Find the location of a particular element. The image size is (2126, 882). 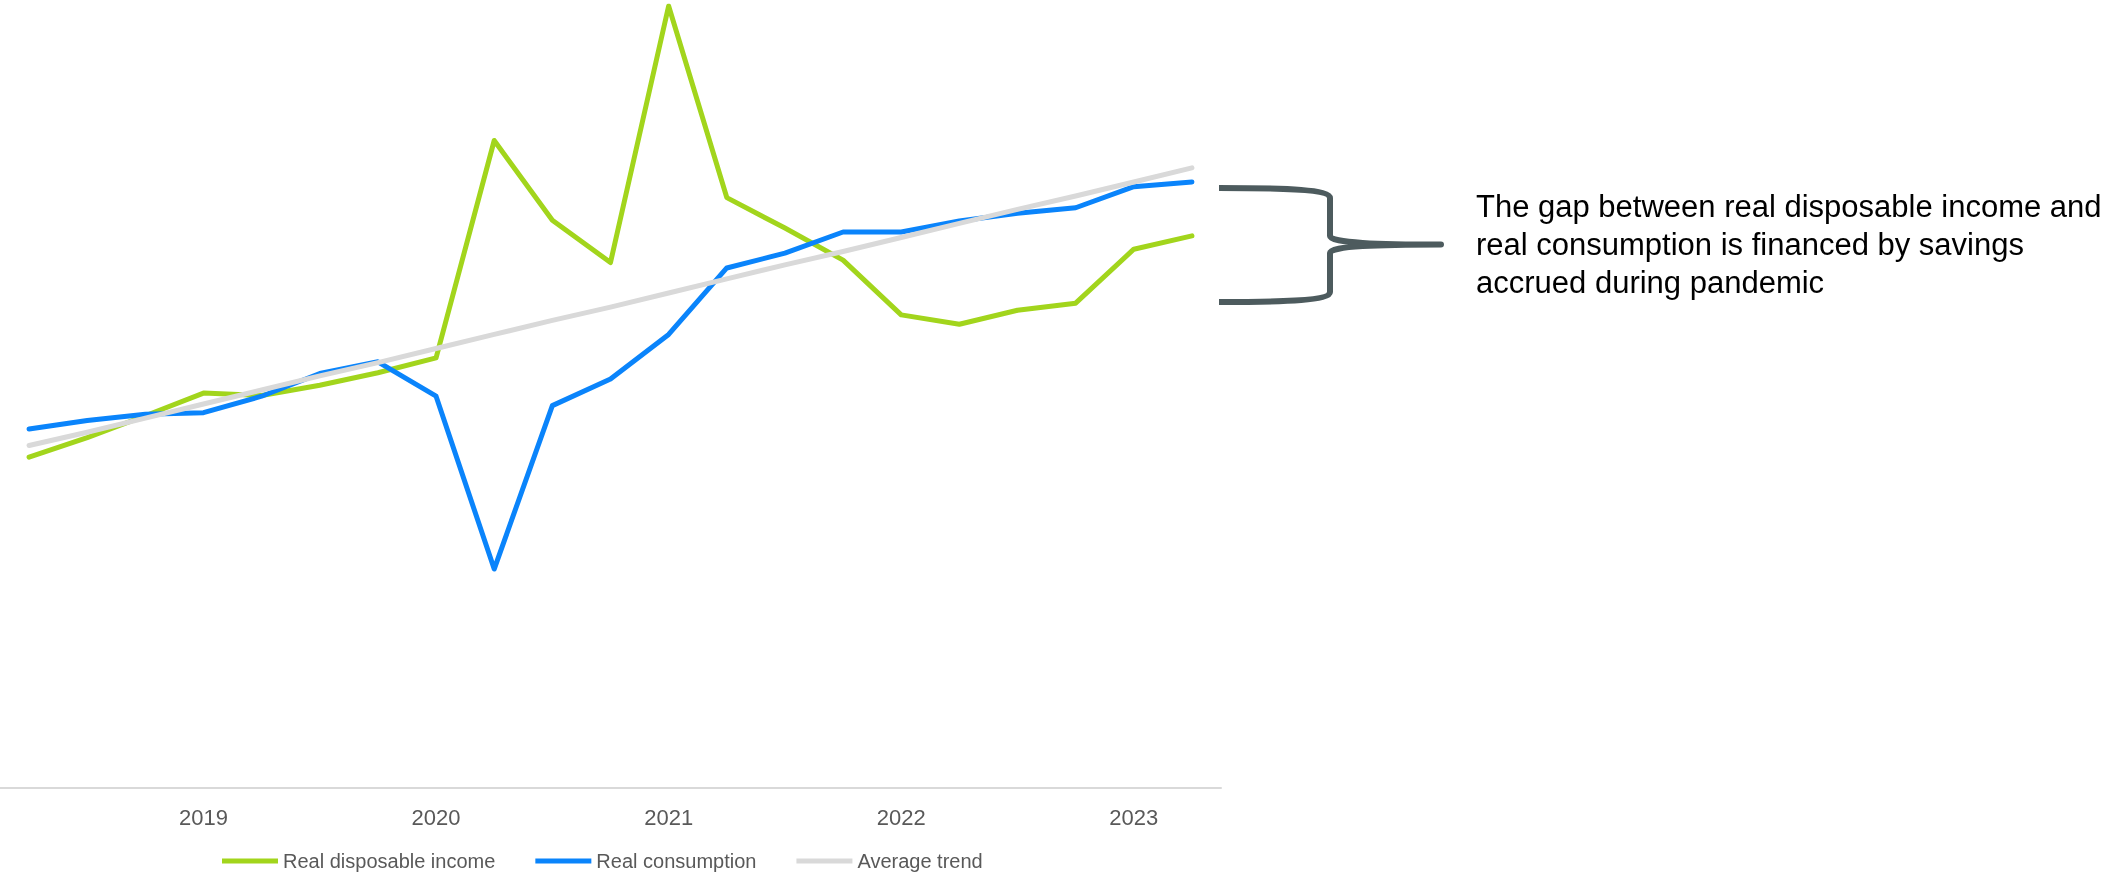

x-tick-label: 2023 is located at coordinates (1134, 817).